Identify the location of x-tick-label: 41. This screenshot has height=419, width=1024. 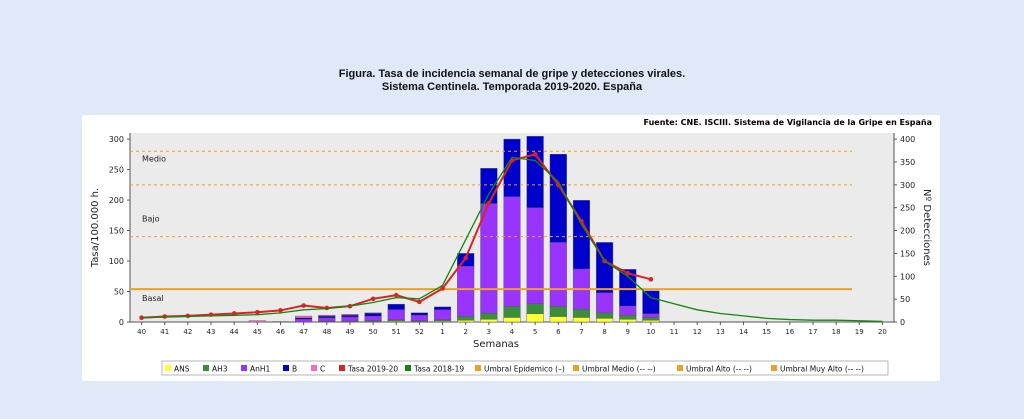
(164, 332).